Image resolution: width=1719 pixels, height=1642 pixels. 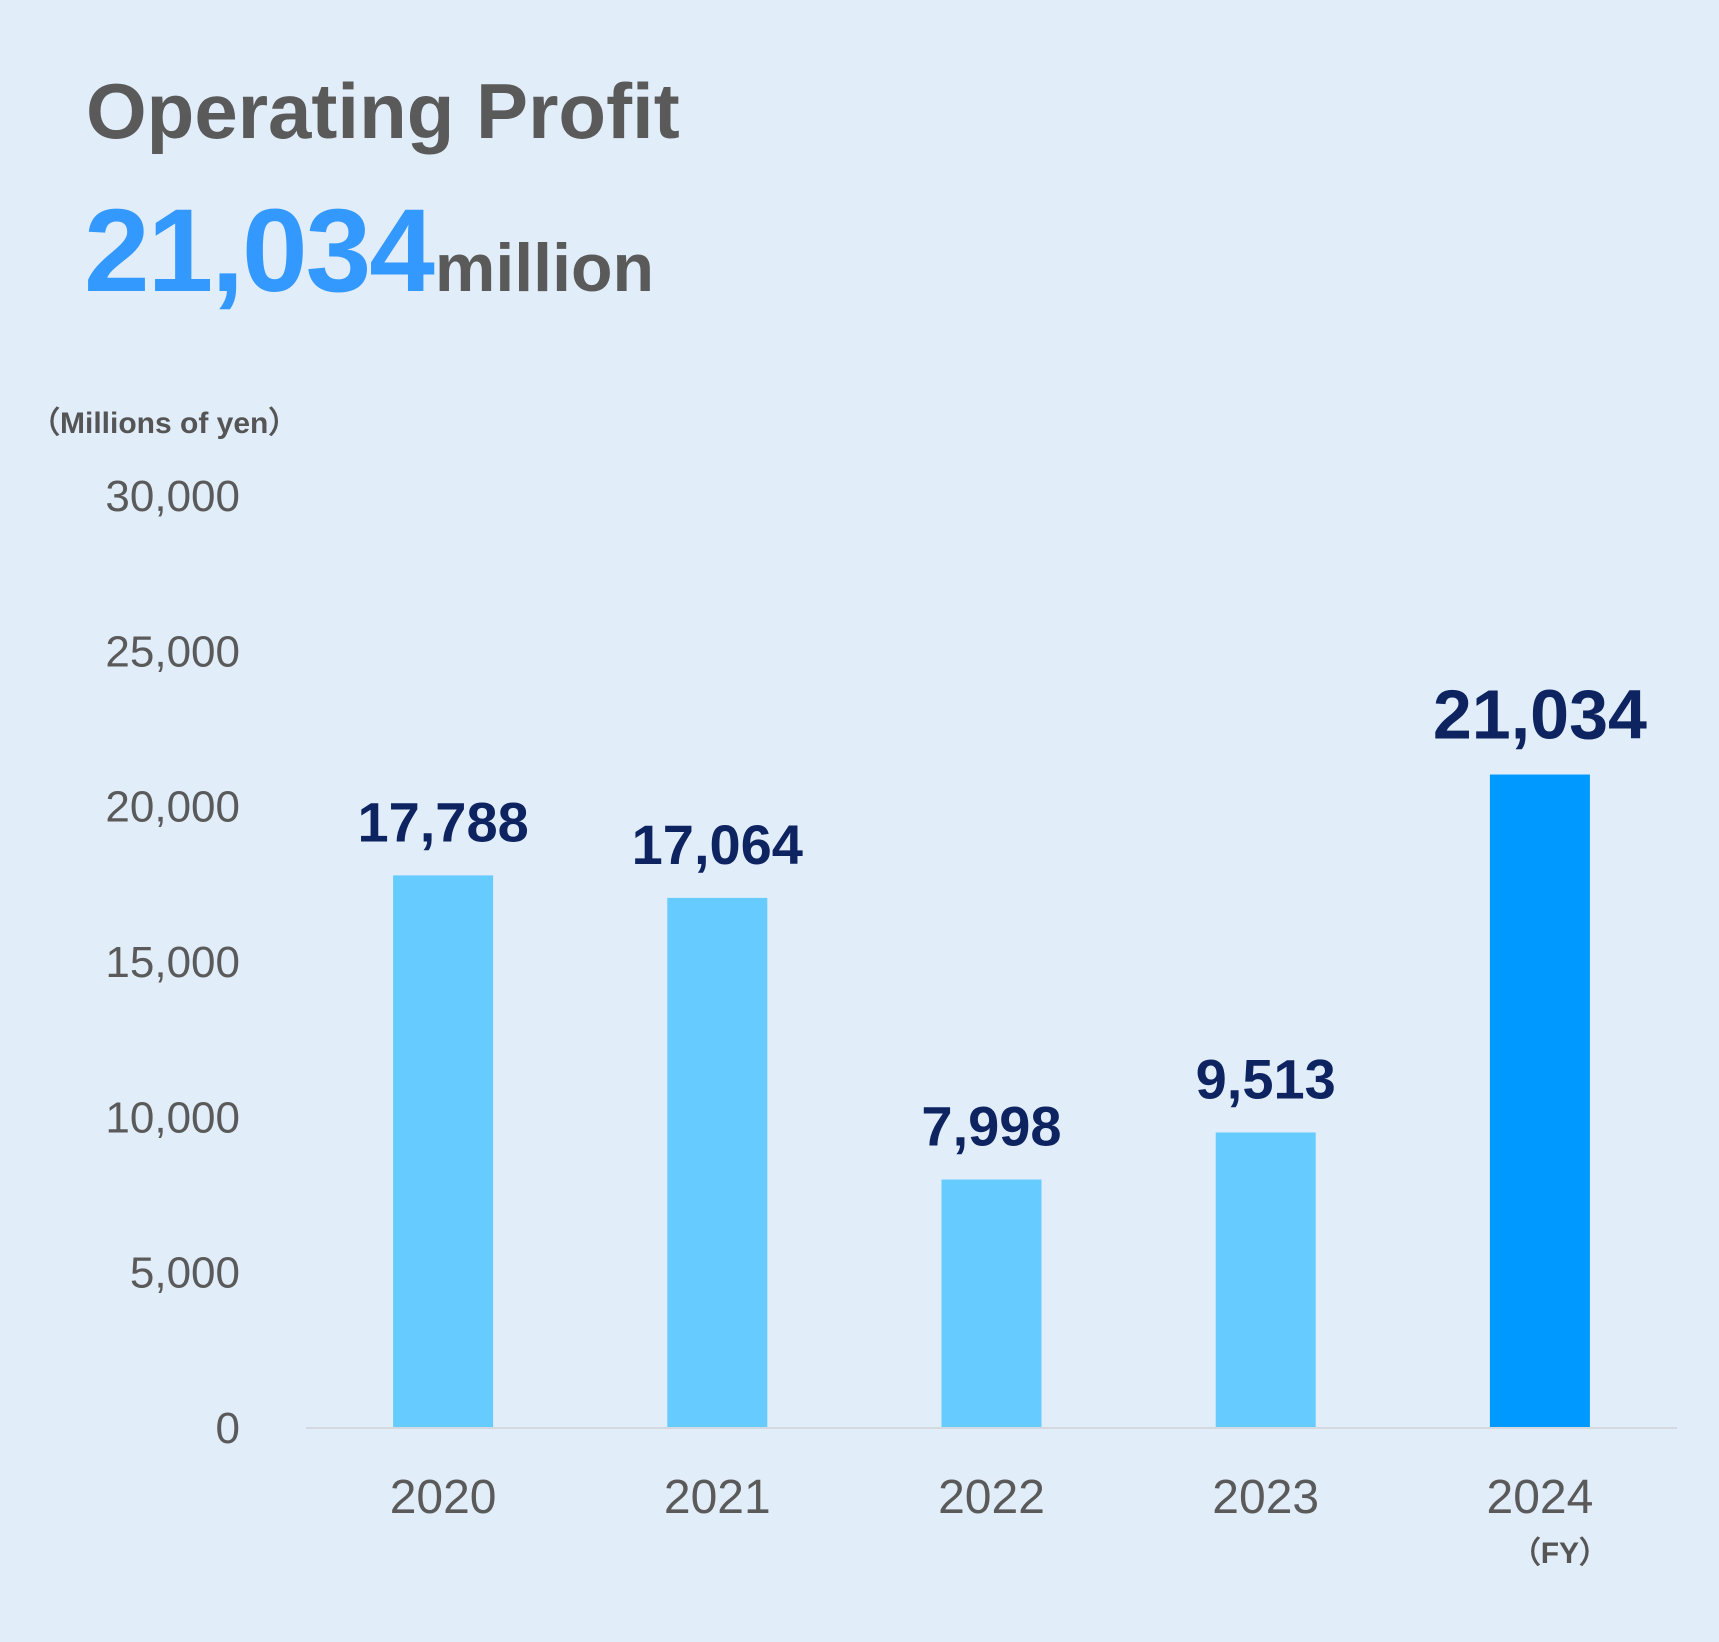 What do you see at coordinates (1265, 1497) in the screenshot?
I see `x-tick-label-2023: 2023` at bounding box center [1265, 1497].